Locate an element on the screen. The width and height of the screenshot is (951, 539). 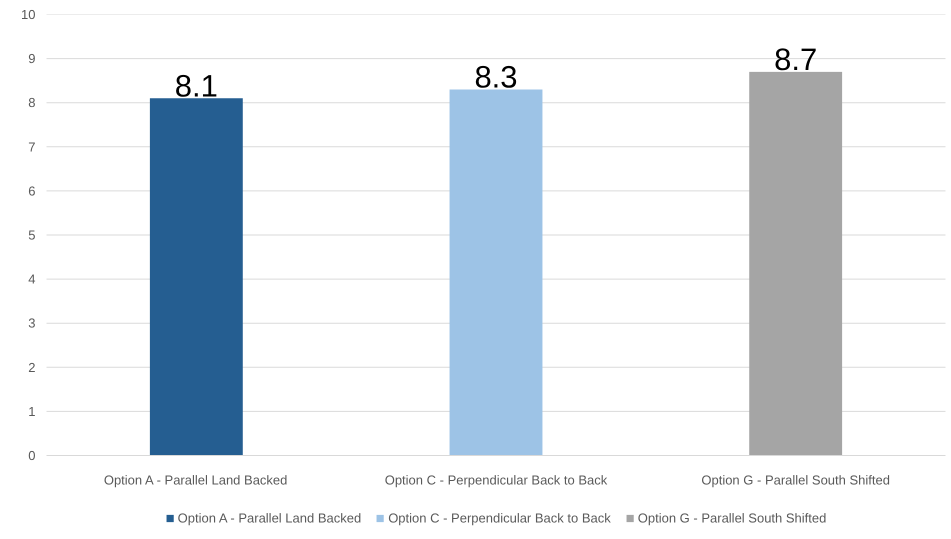
y-tick-label: 10 is located at coordinates (28, 14).